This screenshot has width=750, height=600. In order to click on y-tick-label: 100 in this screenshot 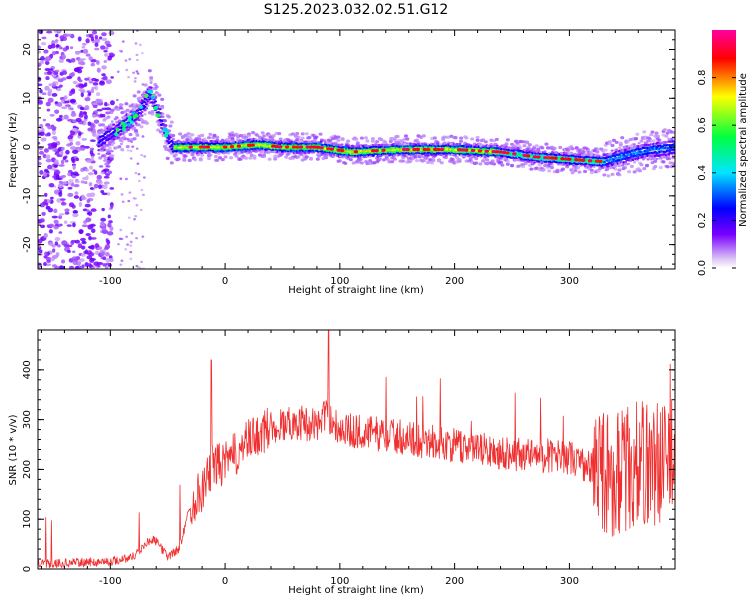, I will do `click(27, 519)`.